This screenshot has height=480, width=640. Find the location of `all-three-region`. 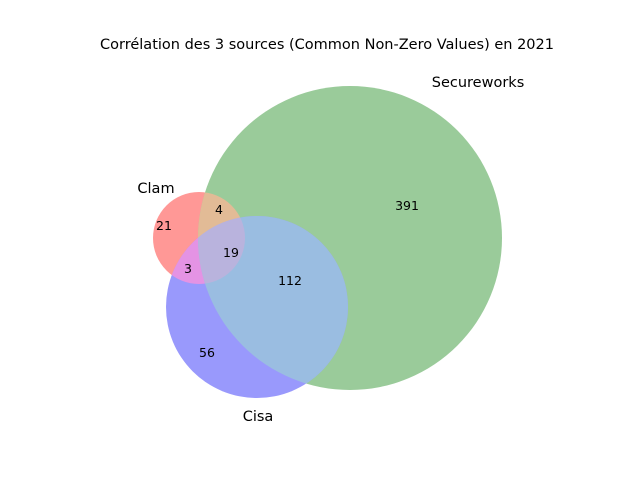

all-three-region is located at coordinates (221, 250).